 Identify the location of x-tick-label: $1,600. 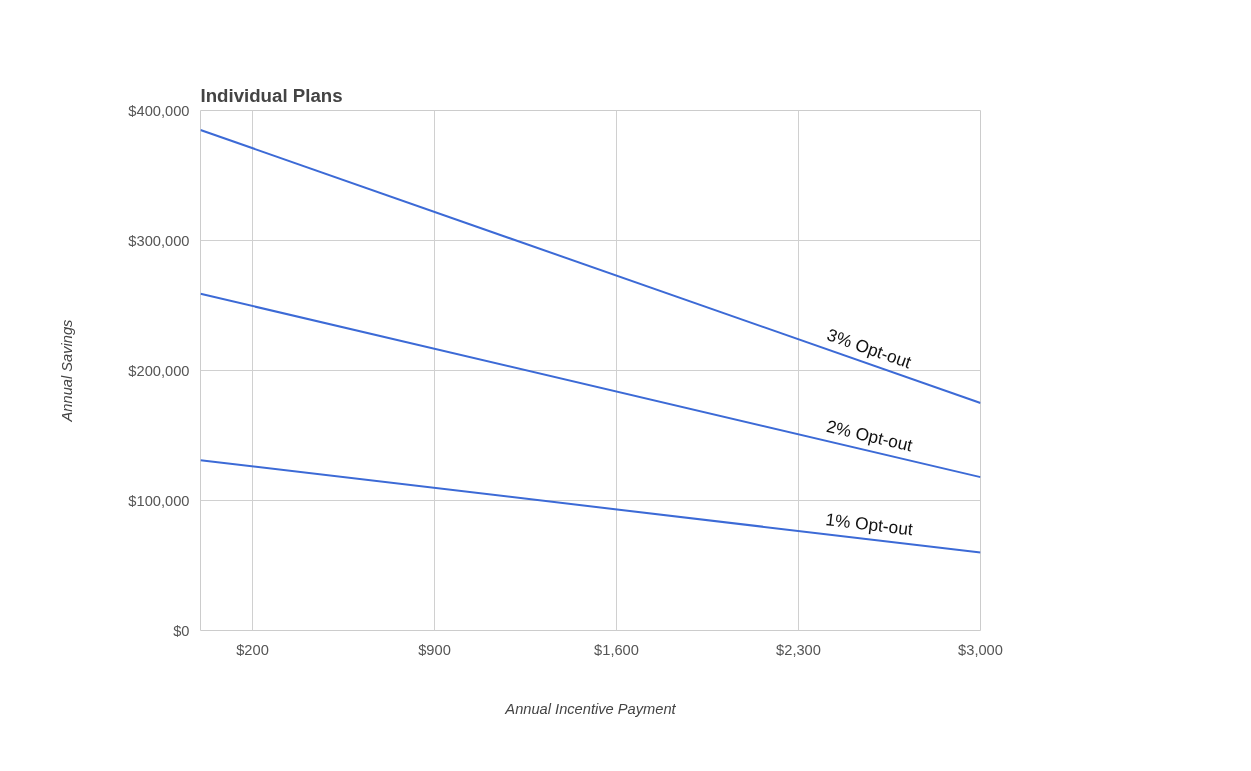
(616, 649).